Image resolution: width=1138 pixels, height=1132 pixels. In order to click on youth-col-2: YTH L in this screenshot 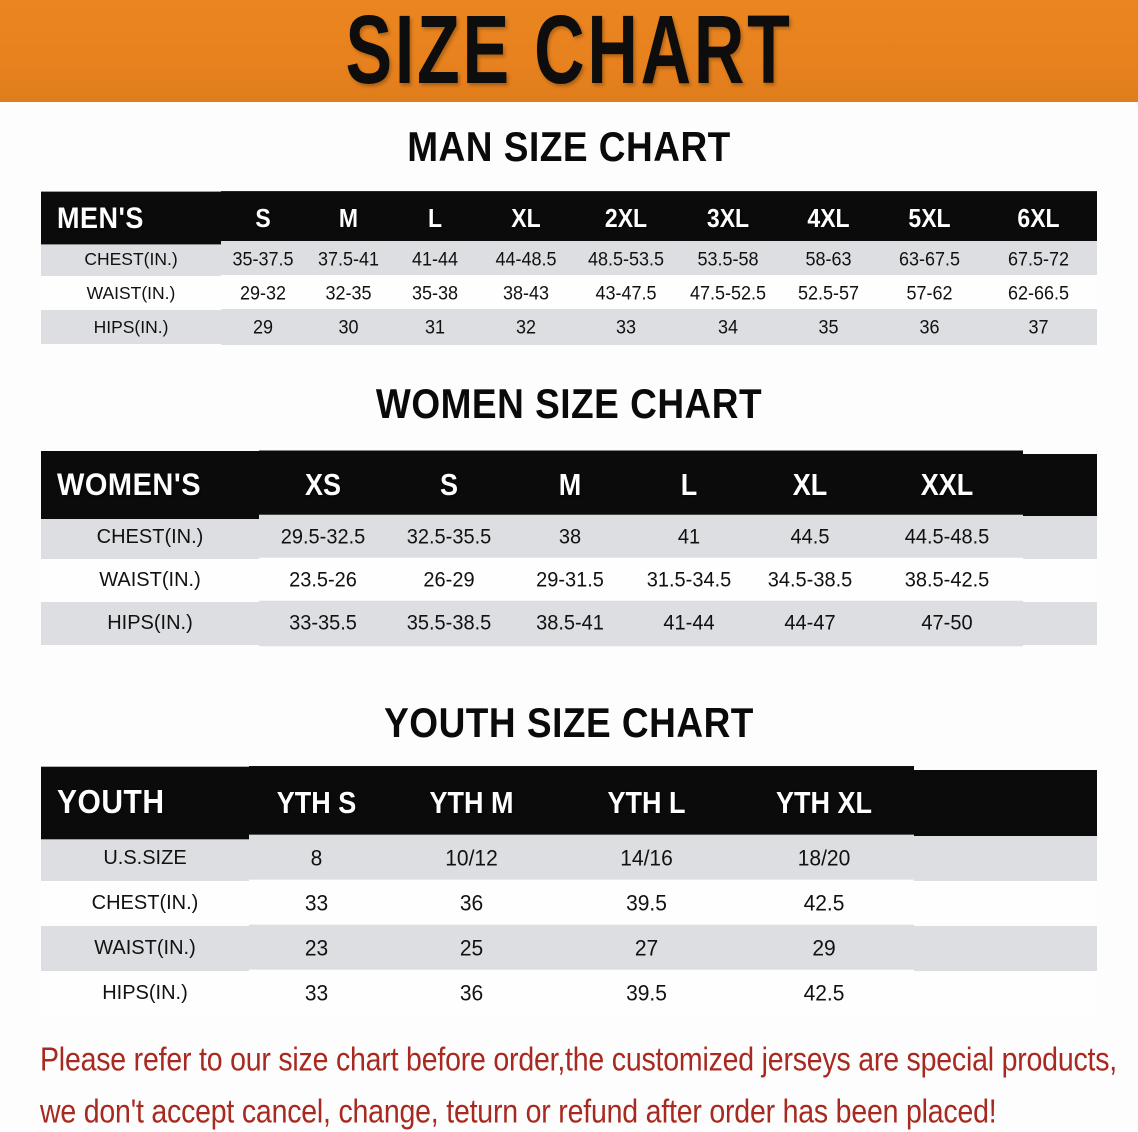, I will do `click(646, 803)`.